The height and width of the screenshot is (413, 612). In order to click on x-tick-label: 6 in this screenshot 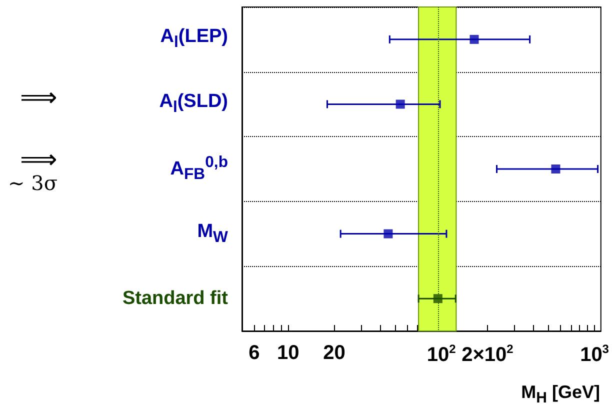, I will do `click(254, 353)`.